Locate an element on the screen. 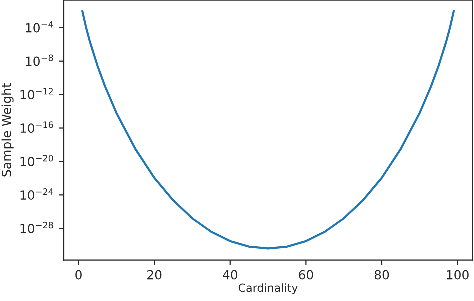 This screenshot has width=474, height=301. y-tick-label: 10$^{−12}$ is located at coordinates (37, 94).